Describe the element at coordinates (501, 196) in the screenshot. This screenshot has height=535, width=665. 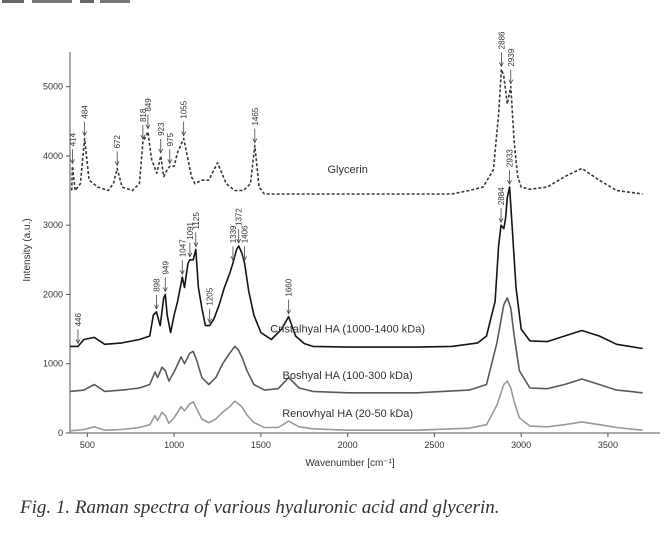
I see `peak-label: 2884` at that location.